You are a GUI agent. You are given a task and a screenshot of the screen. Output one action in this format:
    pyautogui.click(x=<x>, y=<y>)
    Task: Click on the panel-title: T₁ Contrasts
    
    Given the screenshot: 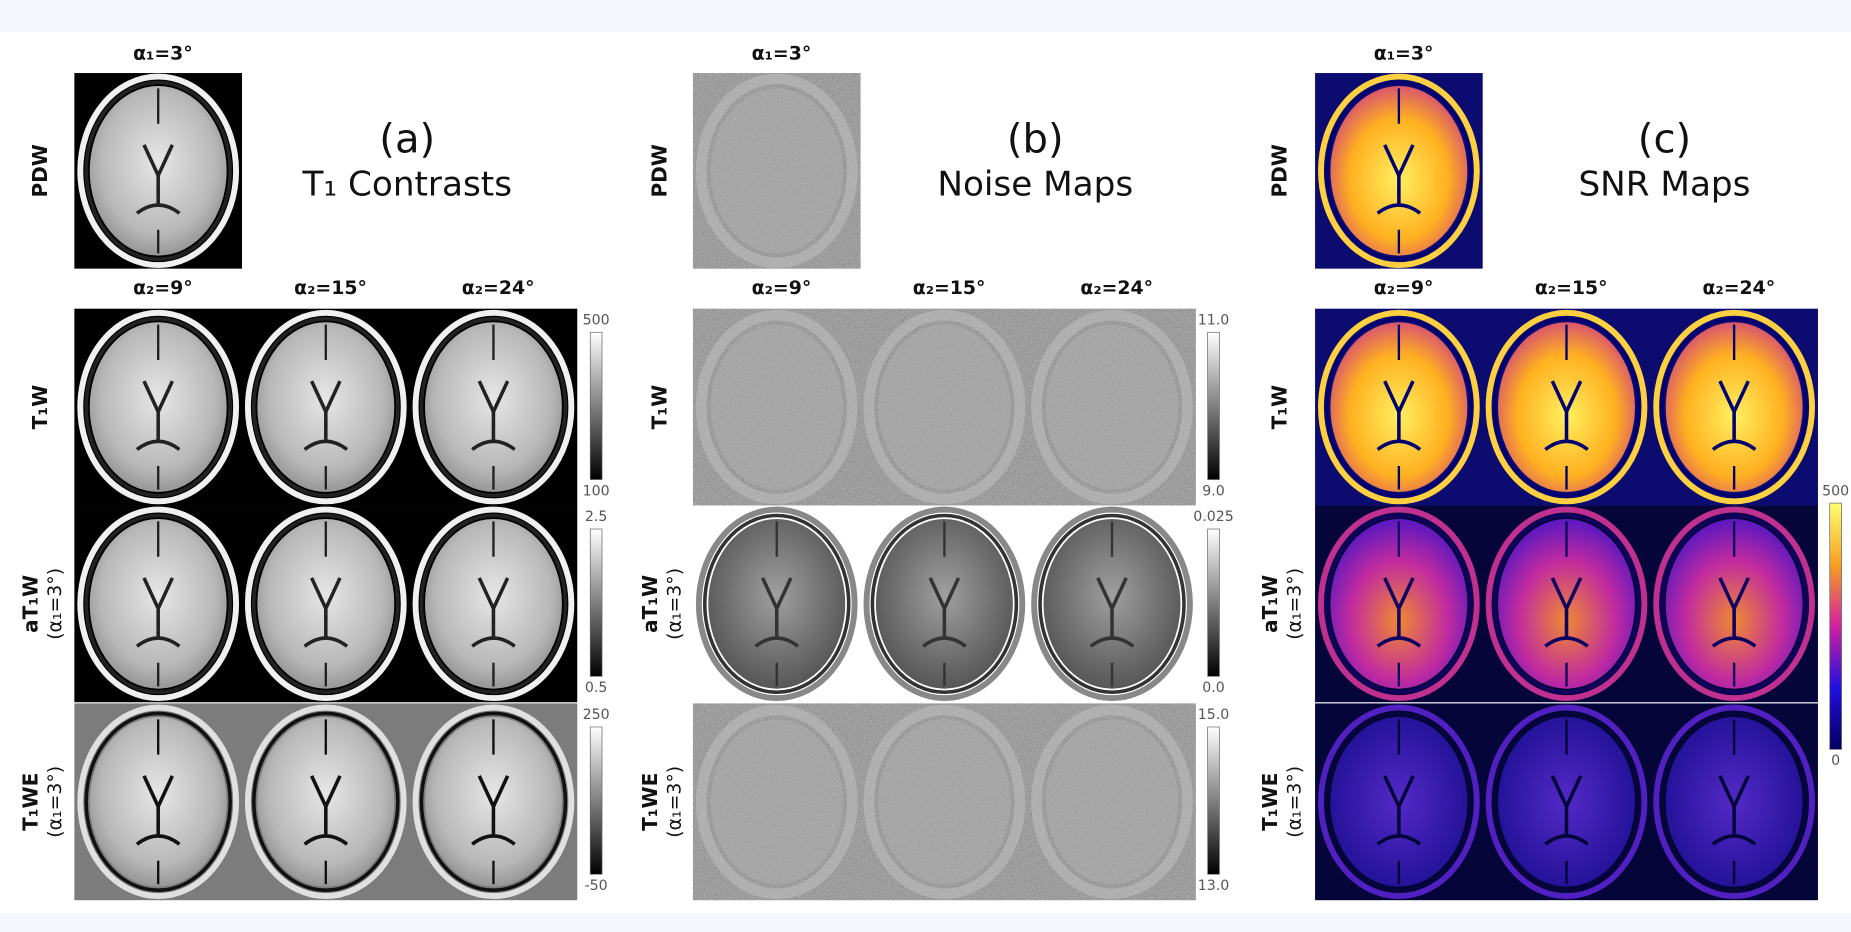 What is the action you would take?
    pyautogui.click(x=406, y=185)
    